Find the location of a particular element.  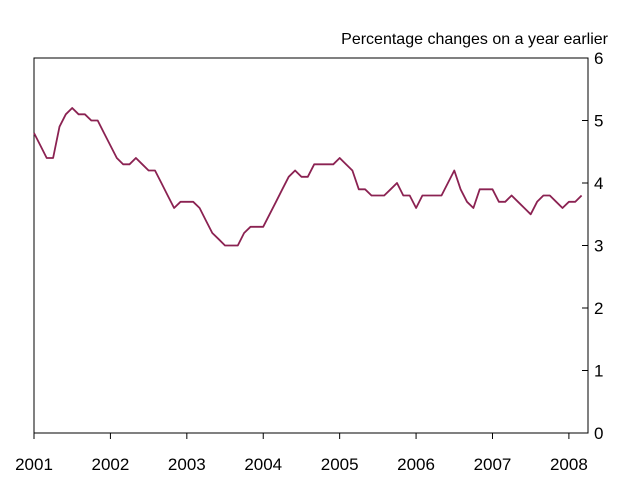

x-tick-label: 2003 is located at coordinates (187, 464).